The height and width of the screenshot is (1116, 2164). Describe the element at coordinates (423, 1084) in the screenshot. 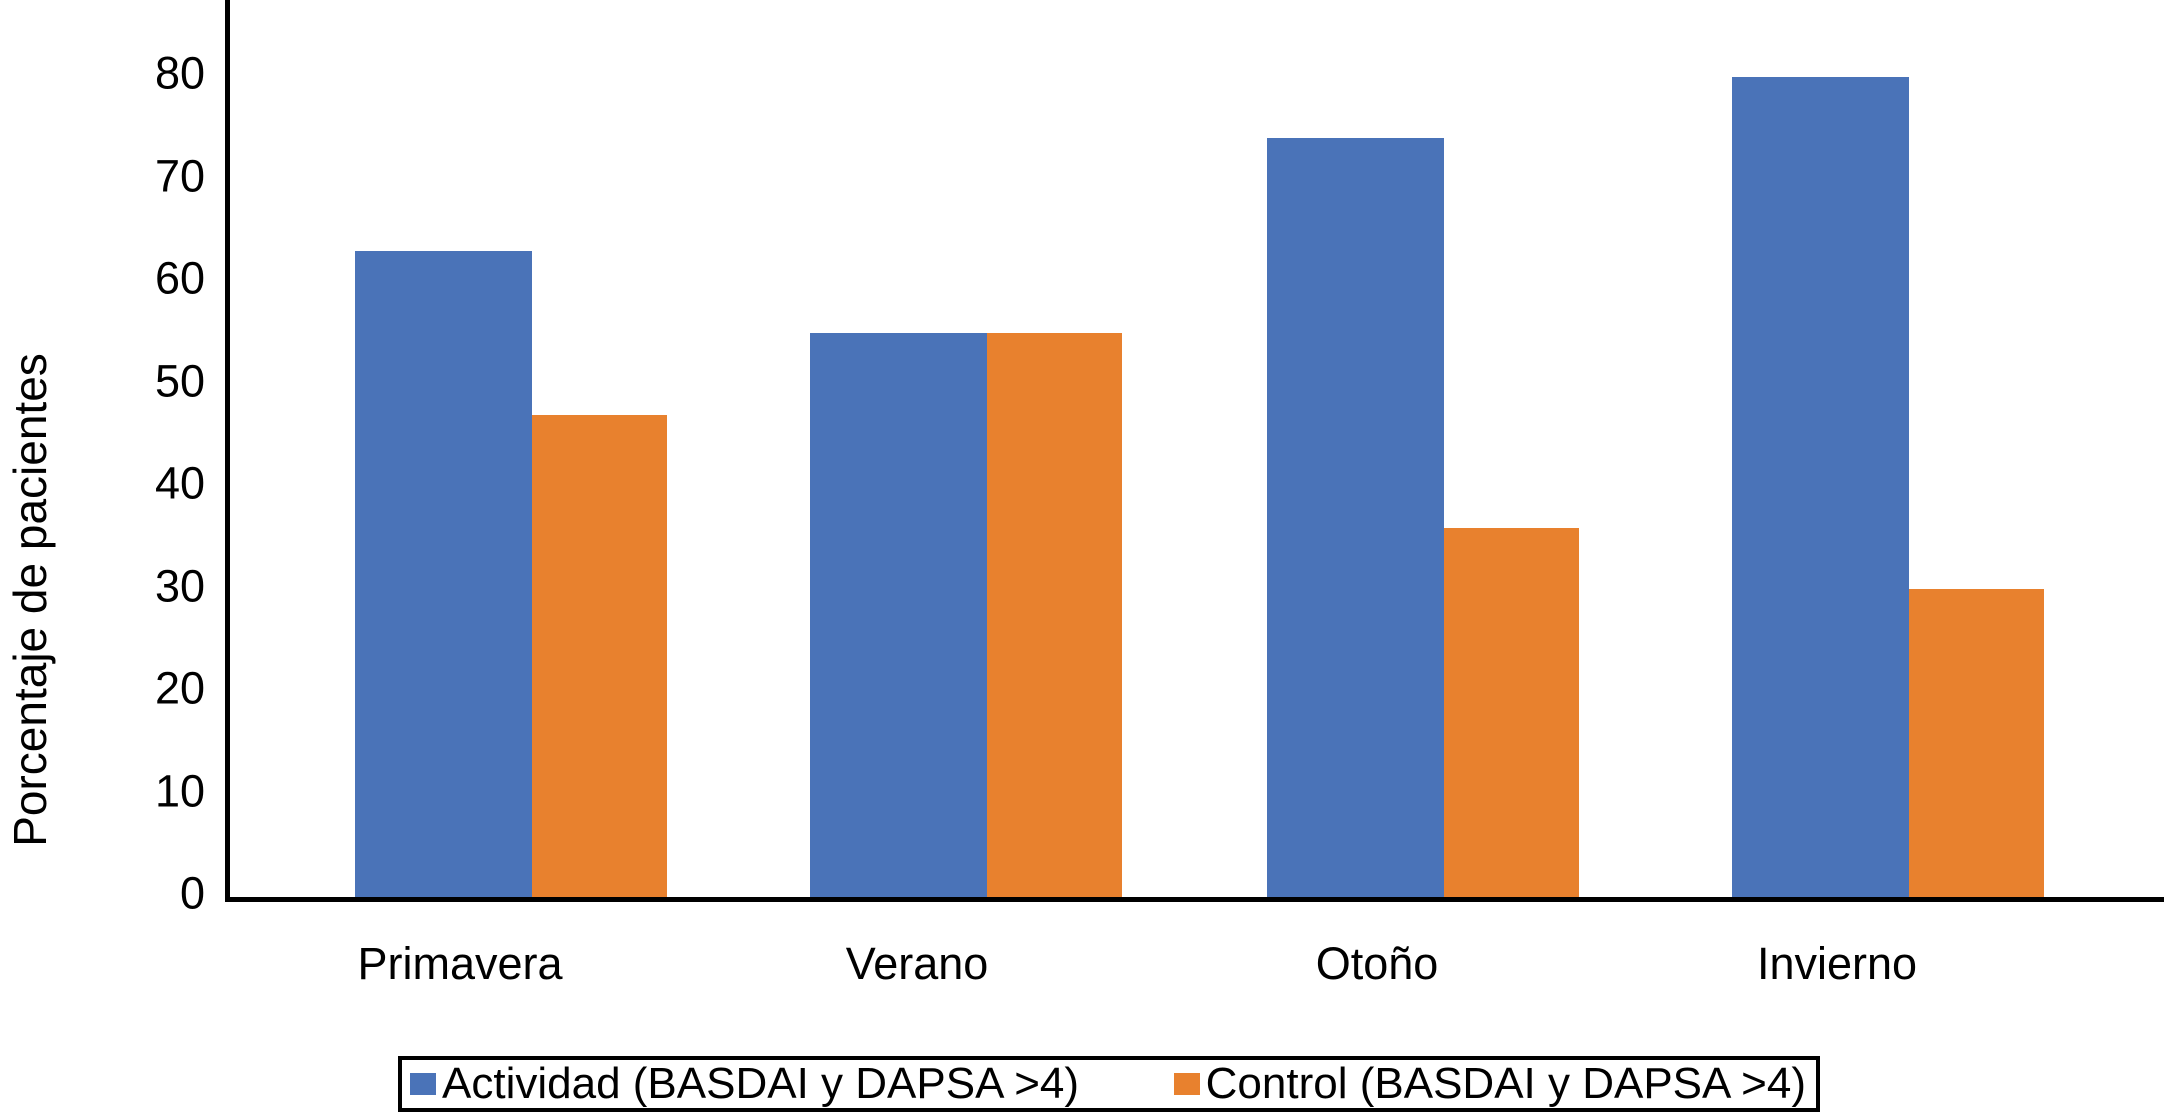

I see `legend-swatch-actividad-icon` at that location.